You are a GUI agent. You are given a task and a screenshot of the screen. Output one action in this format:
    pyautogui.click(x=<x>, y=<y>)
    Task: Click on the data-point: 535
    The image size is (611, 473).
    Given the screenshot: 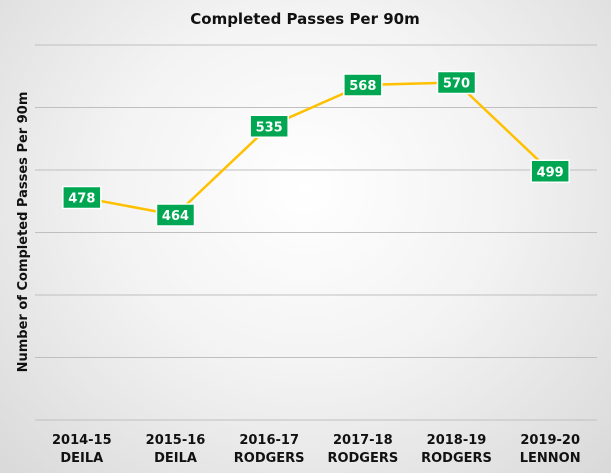 What is the action you would take?
    pyautogui.click(x=269, y=126)
    